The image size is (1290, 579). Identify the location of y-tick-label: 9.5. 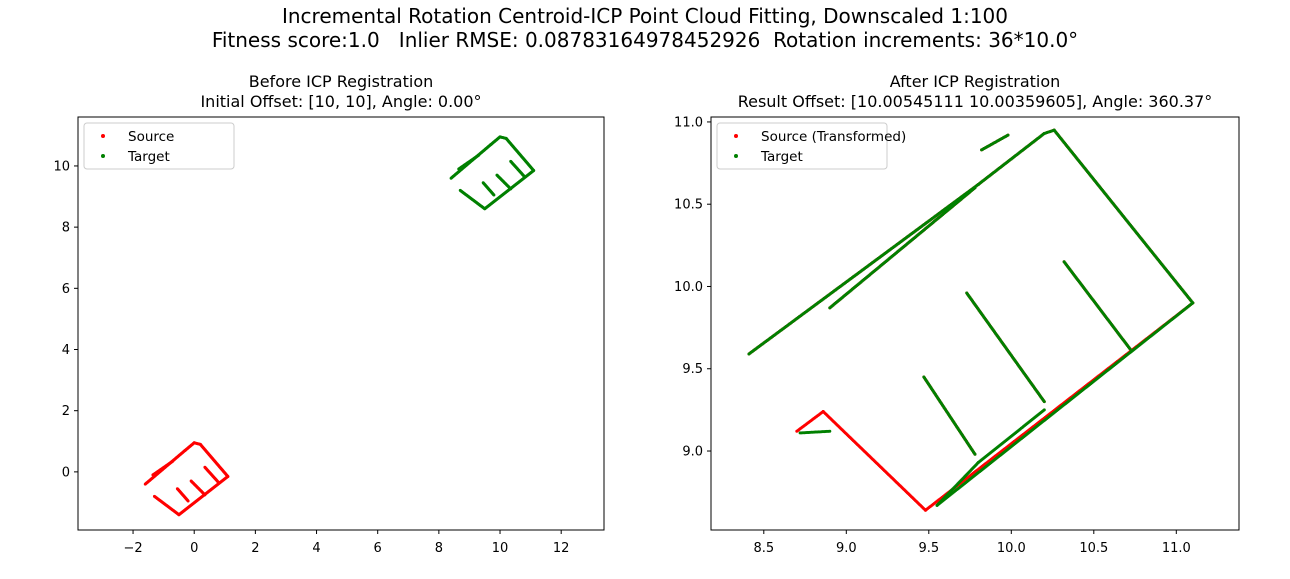
(692, 369).